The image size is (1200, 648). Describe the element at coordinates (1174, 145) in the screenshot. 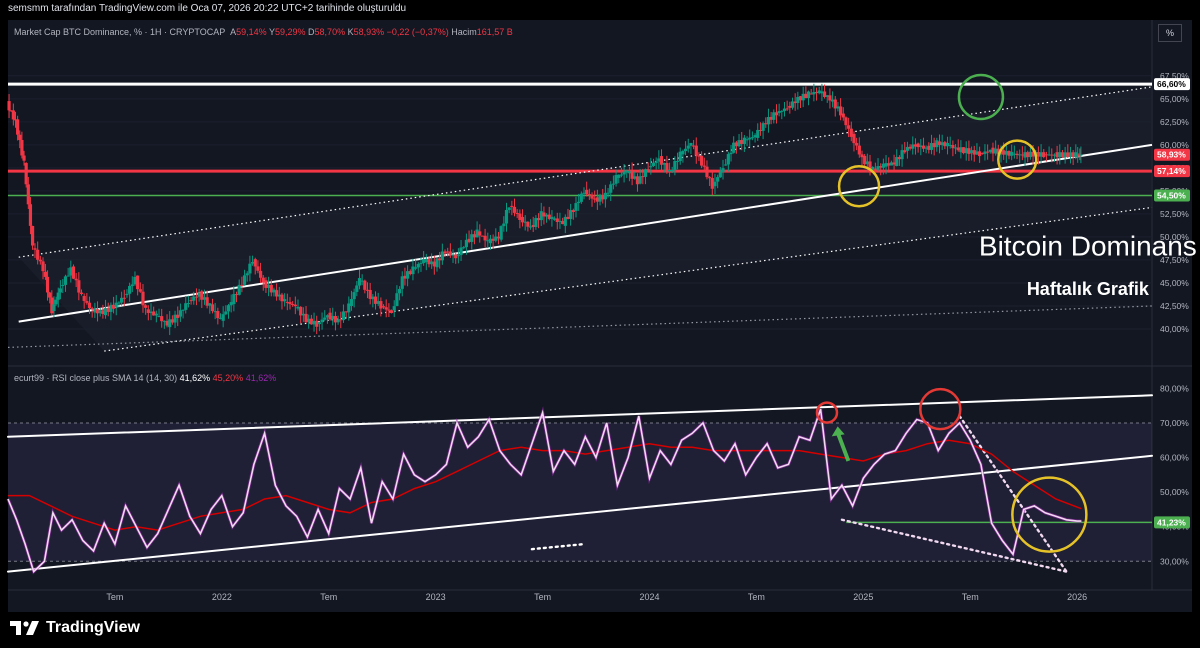

I see `main-y-tick-label: 60,00%` at that location.